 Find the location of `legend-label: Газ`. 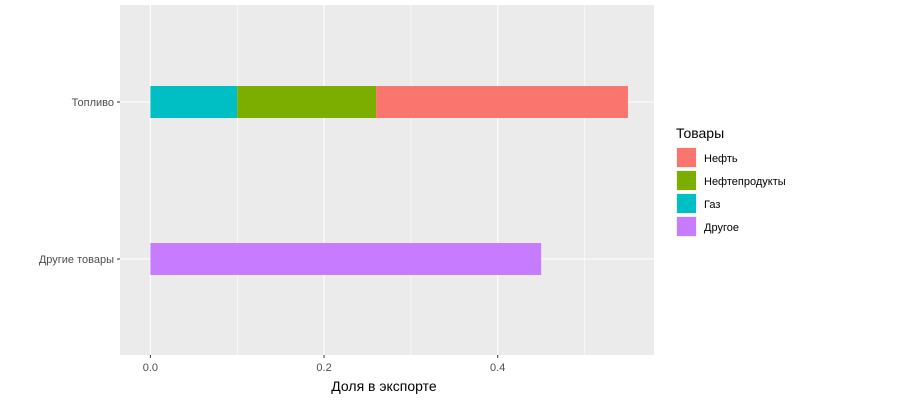

legend-label: Газ is located at coordinates (712, 205).